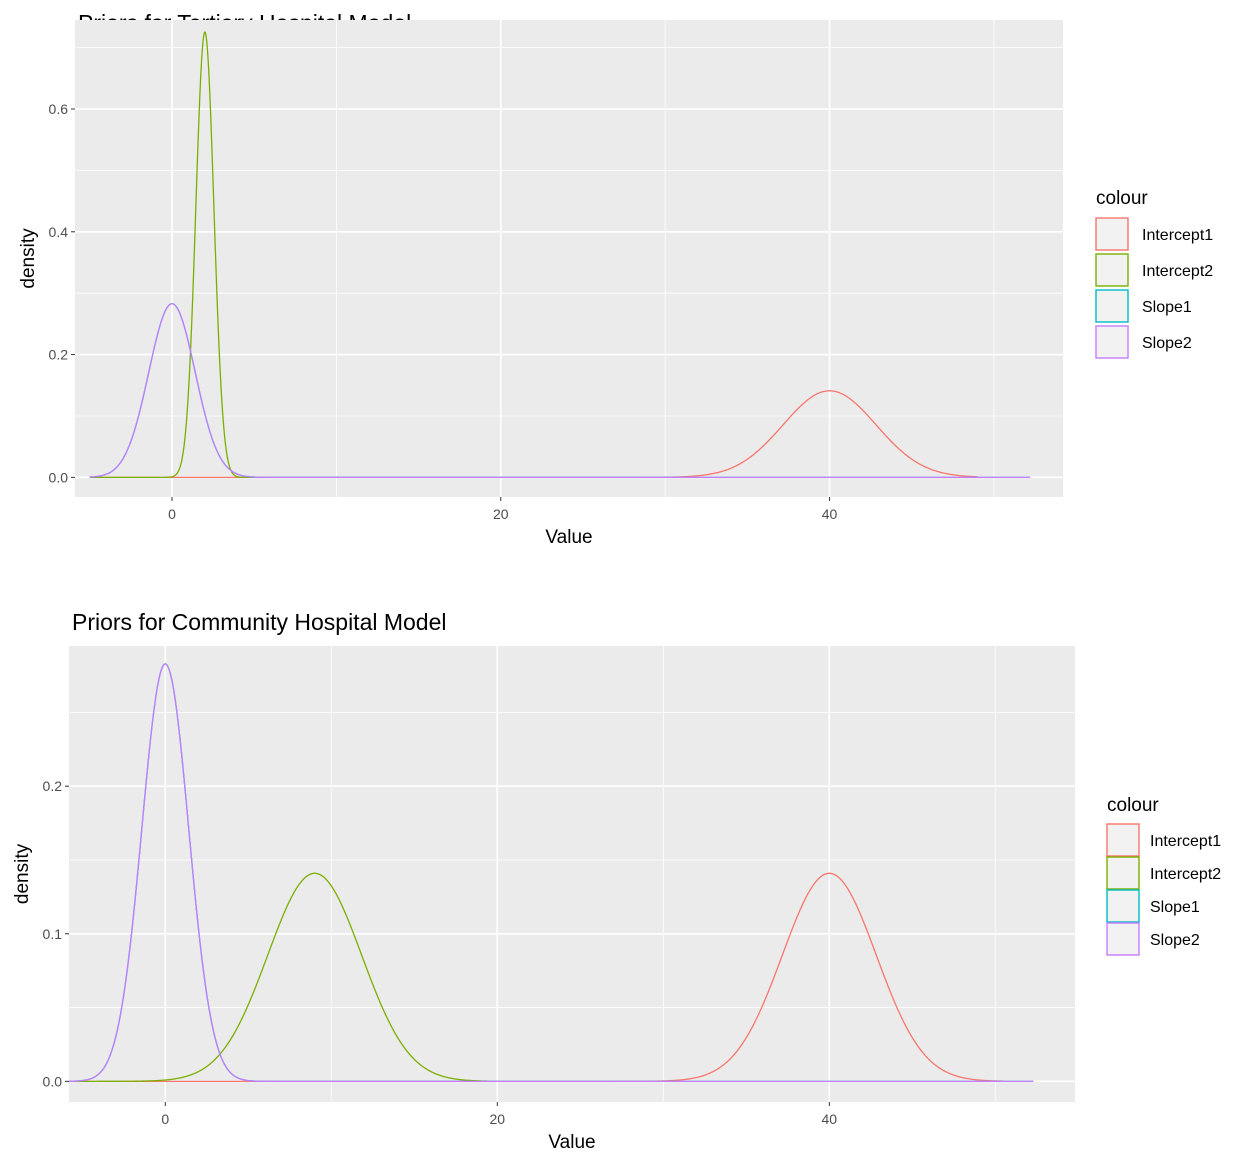 This screenshot has height=1158, width=1238. What do you see at coordinates (53, 934) in the screenshot?
I see `y-tick-label: 0.1` at bounding box center [53, 934].